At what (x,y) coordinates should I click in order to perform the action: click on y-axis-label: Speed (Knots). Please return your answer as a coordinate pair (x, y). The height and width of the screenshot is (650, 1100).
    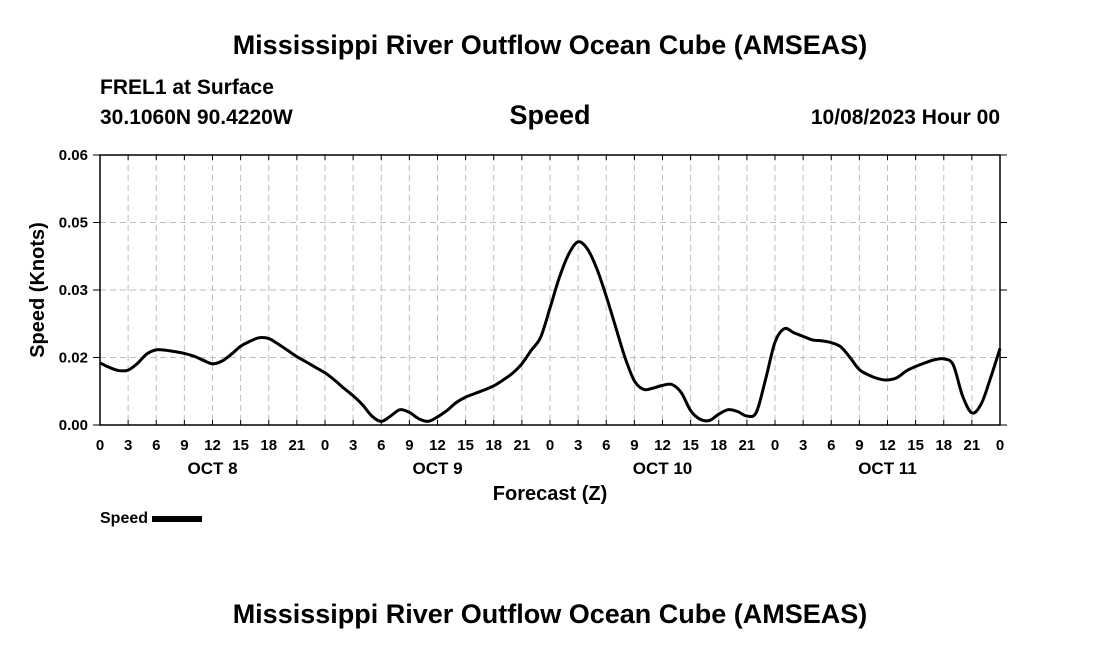
    Looking at the image, I should click on (38, 290).